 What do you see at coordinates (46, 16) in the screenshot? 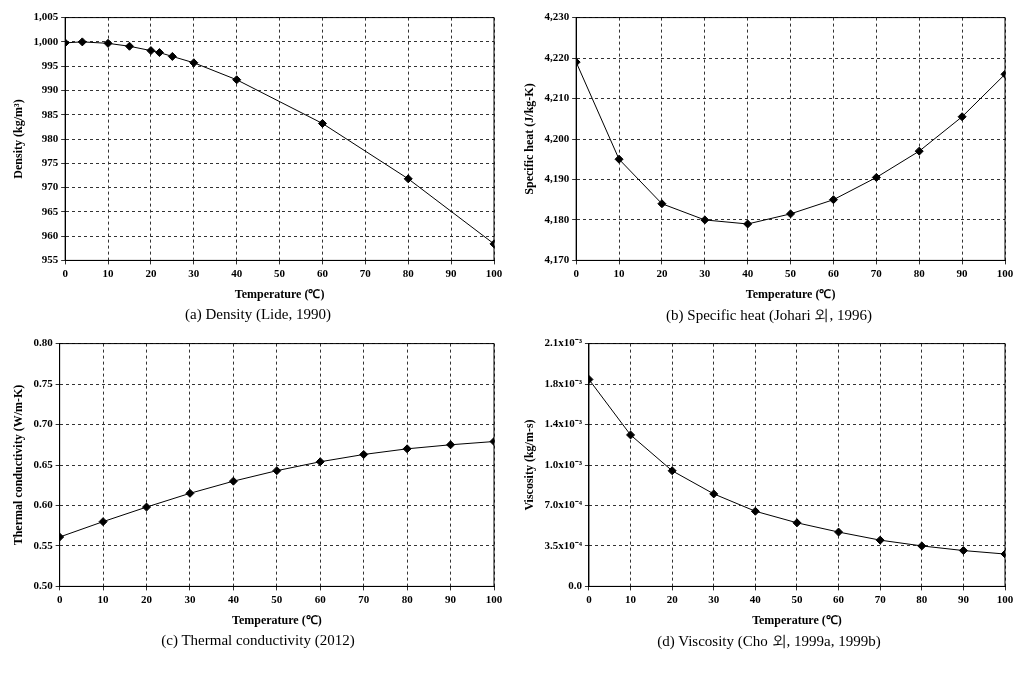
I see `y-tick-label: 1,005` at bounding box center [46, 16].